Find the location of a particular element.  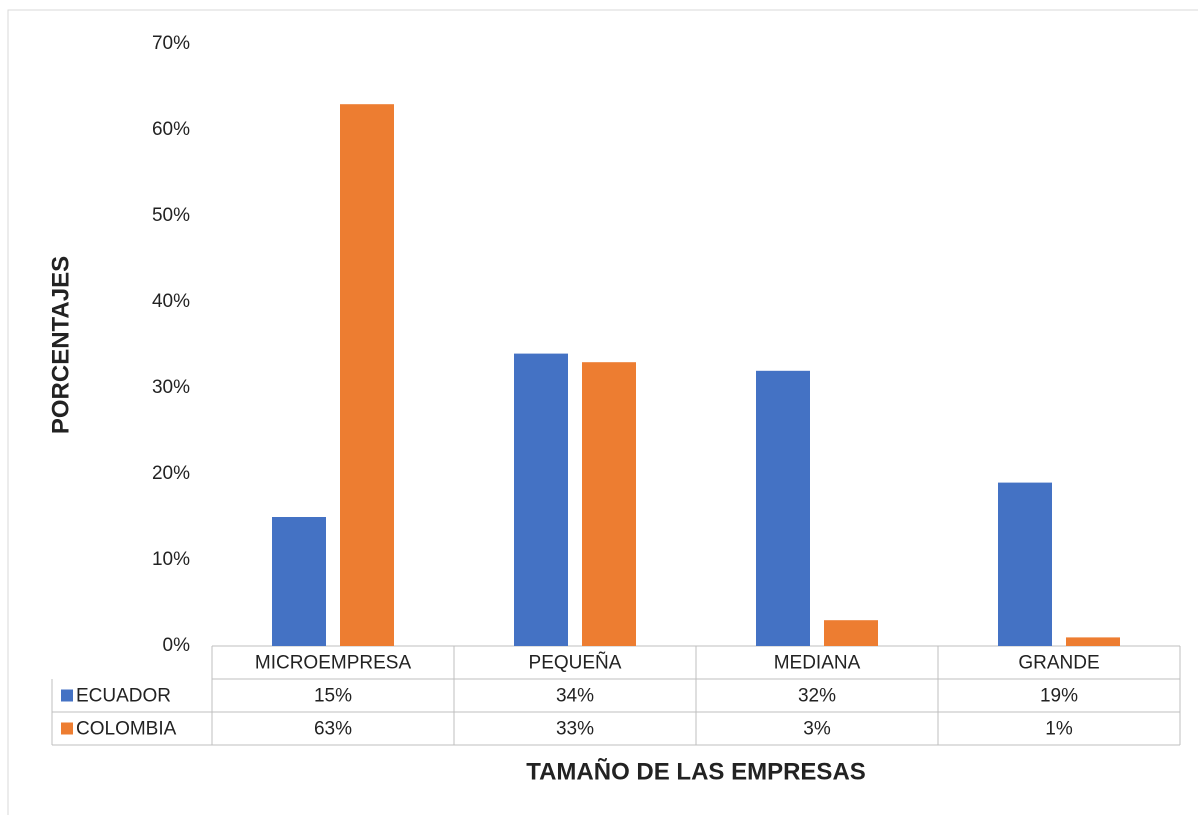

y-tick-label: 70% is located at coordinates (171, 43).